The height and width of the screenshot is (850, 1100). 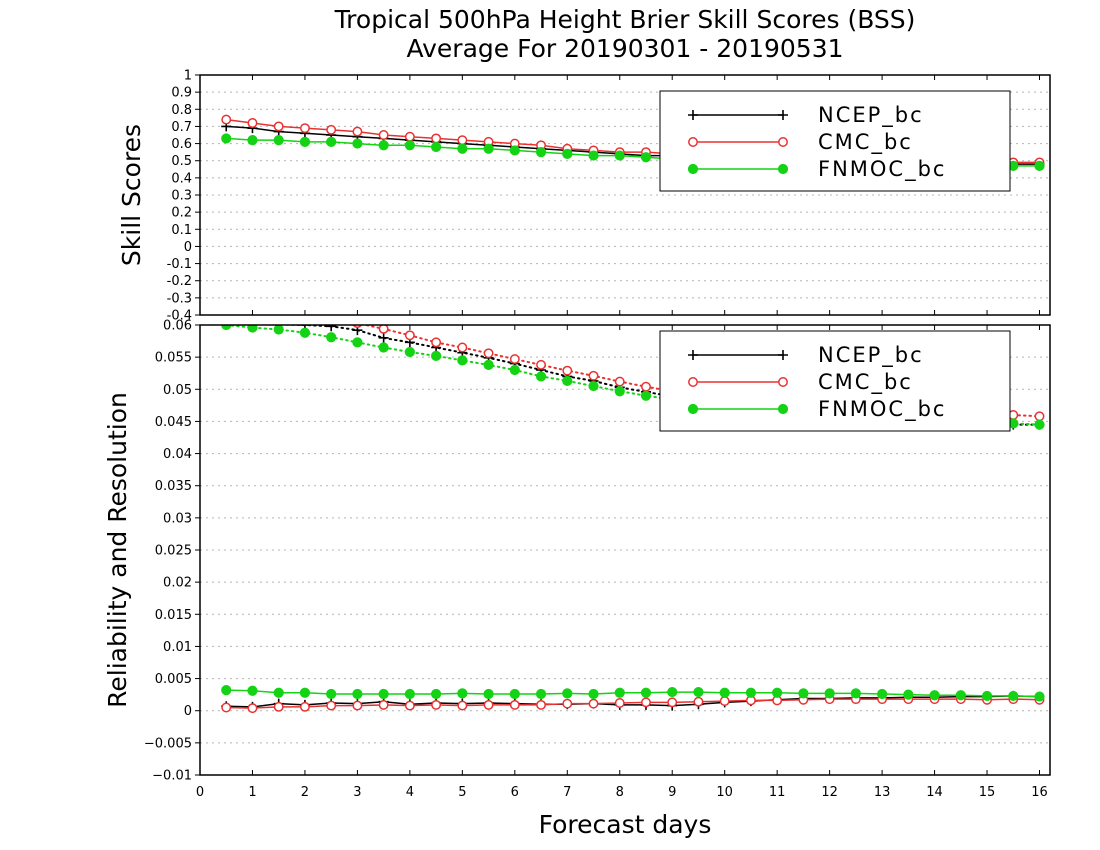 What do you see at coordinates (181, 110) in the screenshot?
I see `y-tick-label: 0.8` at bounding box center [181, 110].